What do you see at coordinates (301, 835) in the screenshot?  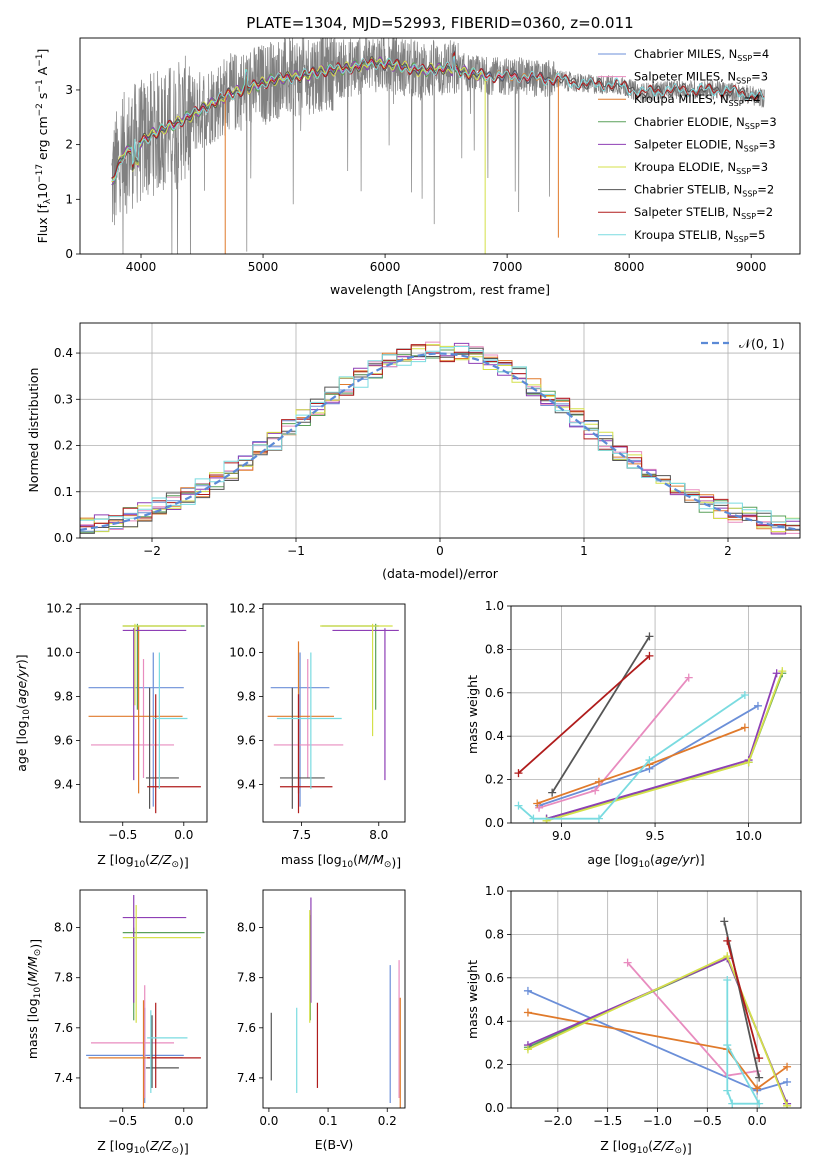 I see `x-tick-label: 7.5` at bounding box center [301, 835].